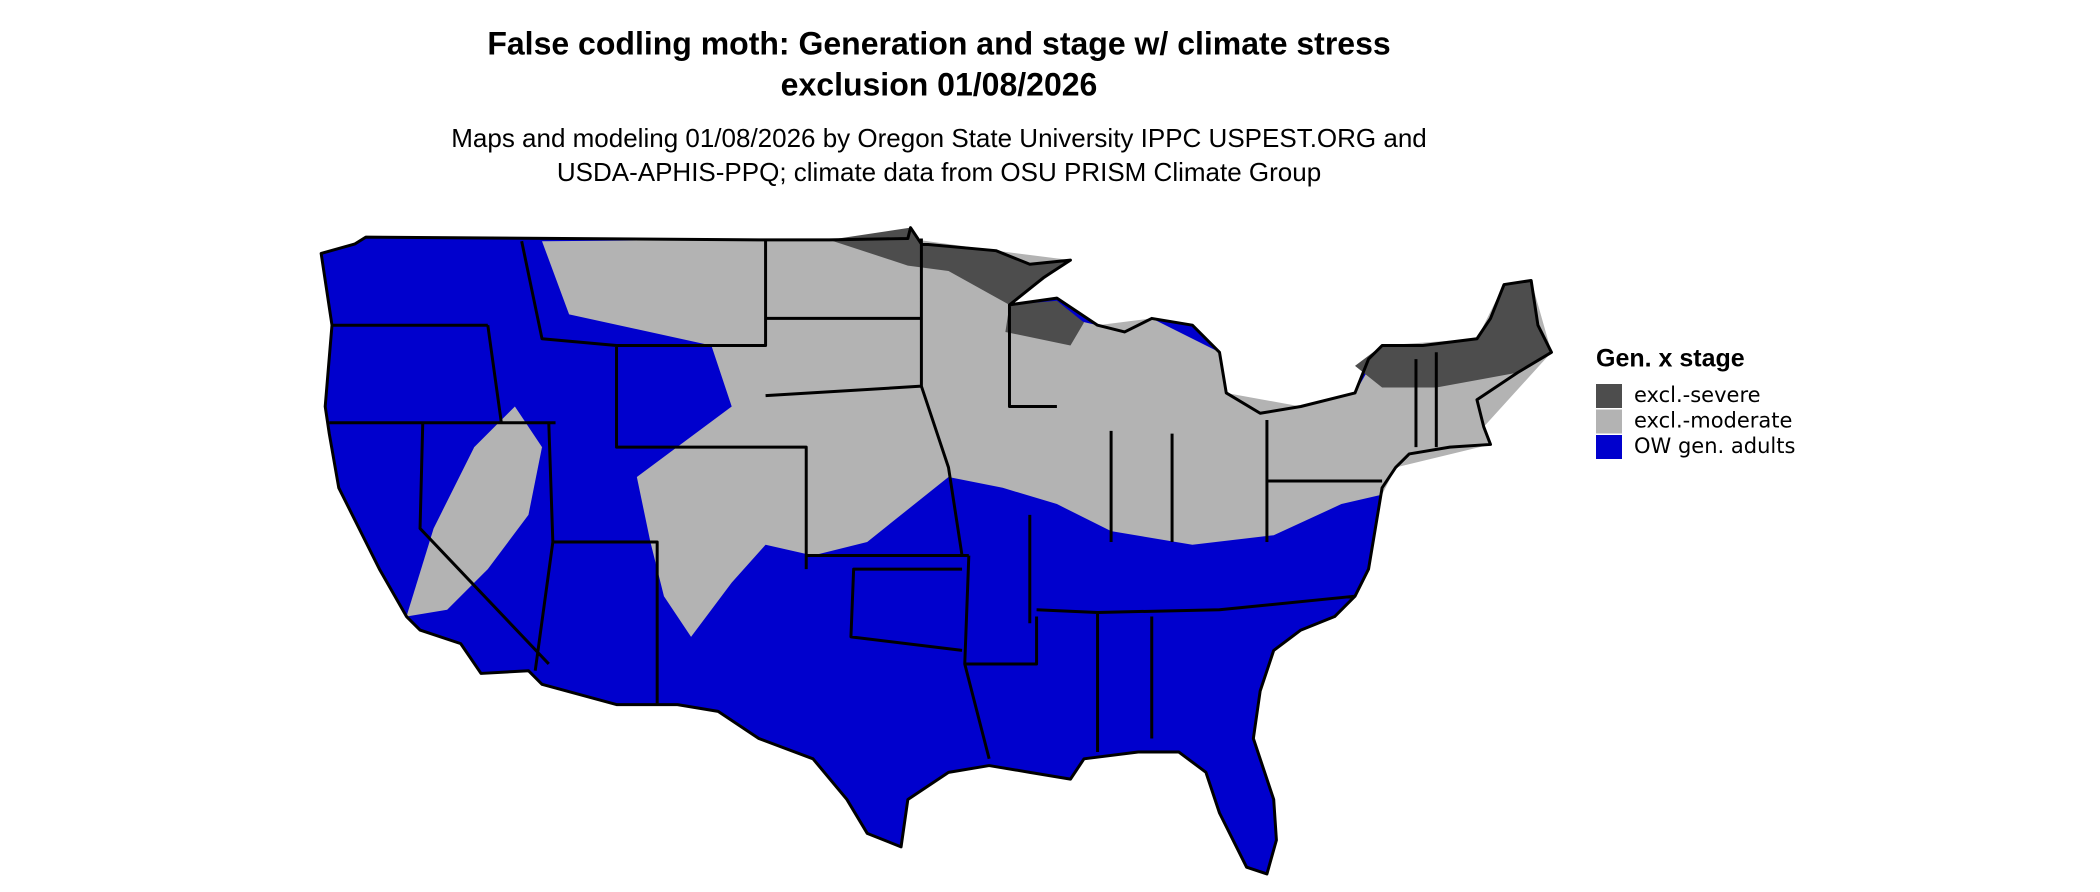 Image resolution: width=2100 pixels, height=892 pixels. I want to click on legend-label: OW gen. adults, so click(1714, 446).